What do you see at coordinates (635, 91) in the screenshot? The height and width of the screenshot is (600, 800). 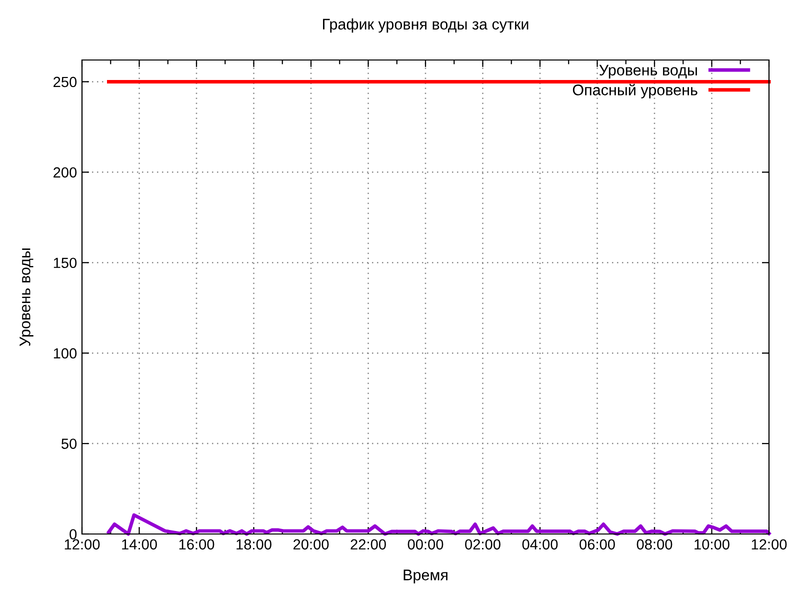 I see `legend-label: Опасный уровень` at bounding box center [635, 91].